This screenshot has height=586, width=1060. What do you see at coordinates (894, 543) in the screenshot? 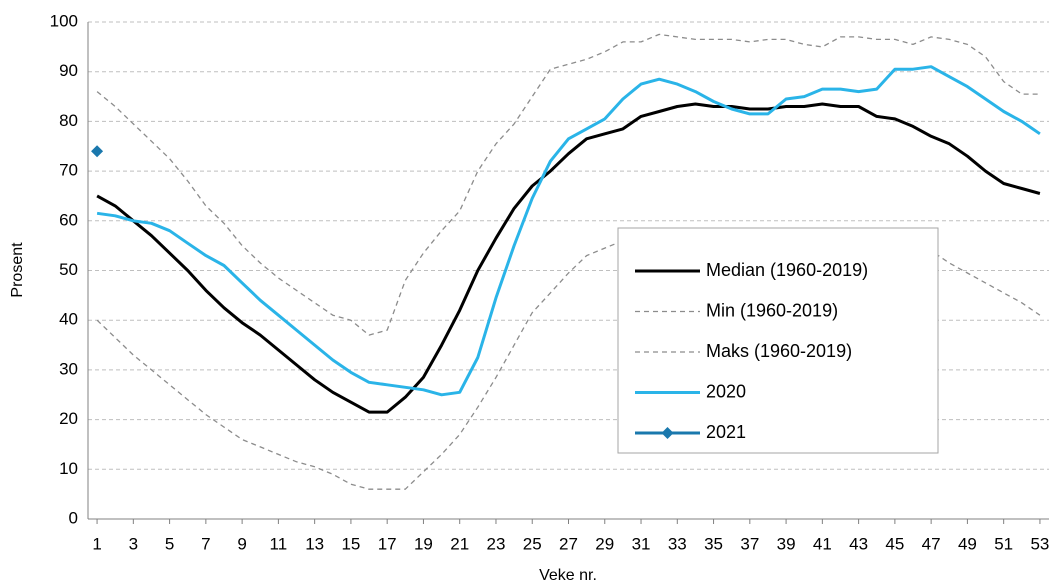
I see `x-tick-label: 45` at bounding box center [894, 543].